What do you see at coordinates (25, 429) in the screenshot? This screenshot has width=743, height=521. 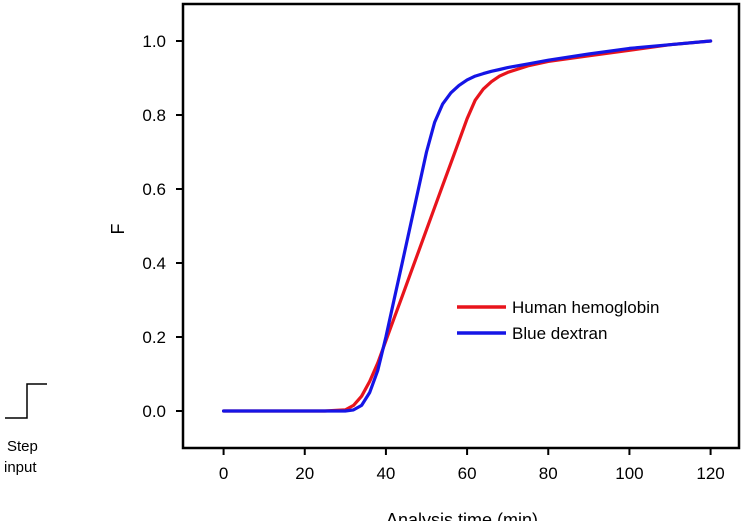 I see `step-input-indicator: Step input` at bounding box center [25, 429].